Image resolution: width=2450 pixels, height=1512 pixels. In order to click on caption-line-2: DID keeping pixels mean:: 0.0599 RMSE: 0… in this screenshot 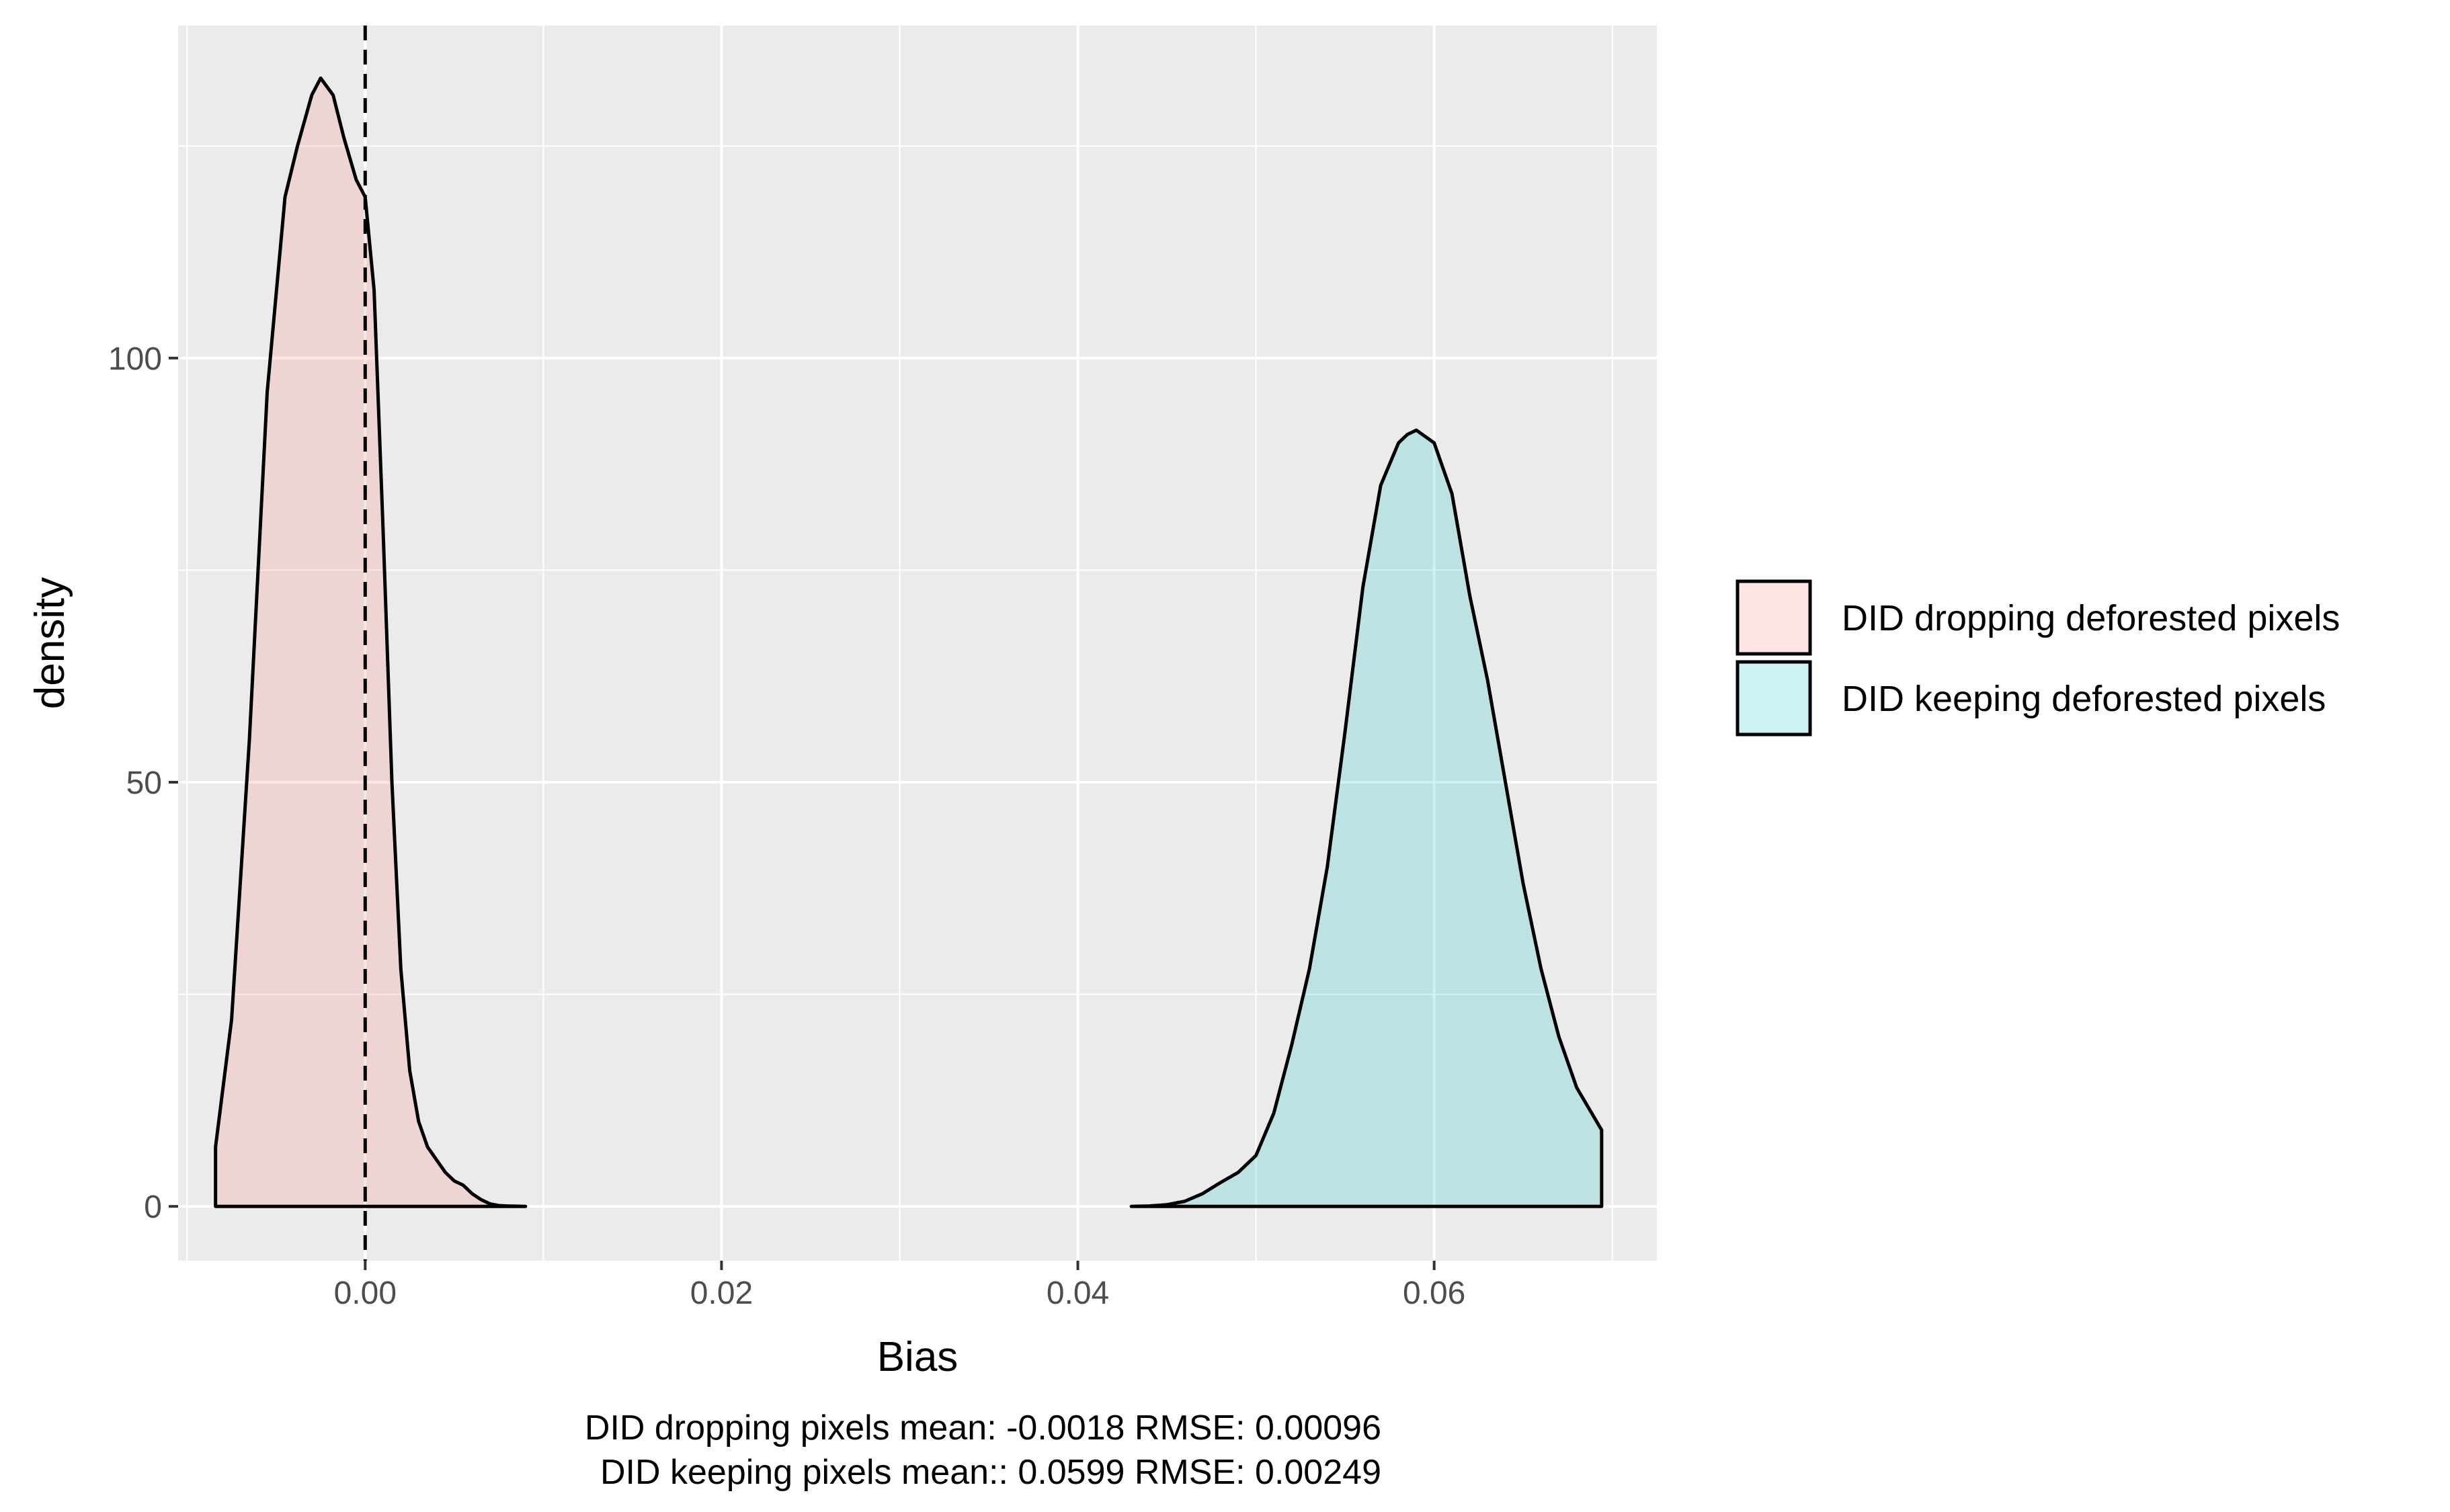, I will do `click(990, 1472)`.